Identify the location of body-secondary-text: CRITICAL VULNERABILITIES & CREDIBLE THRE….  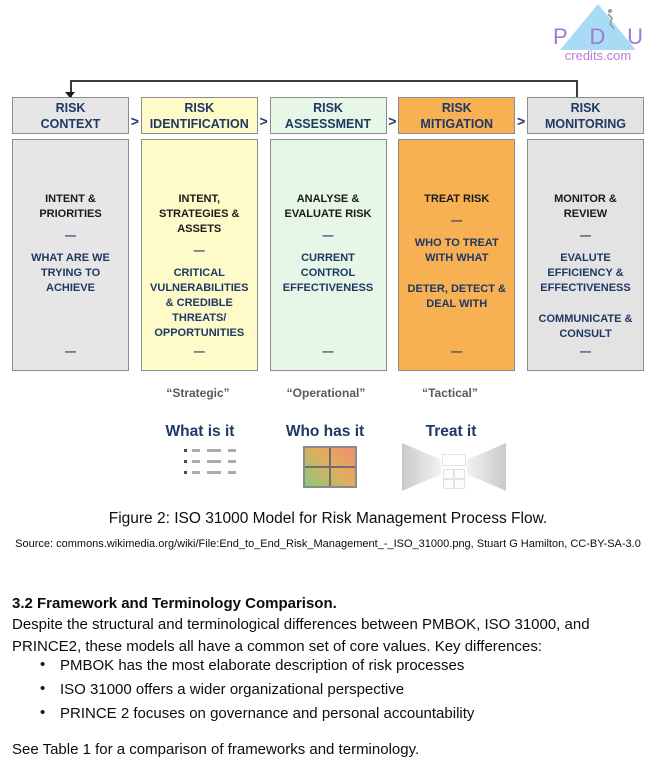
(199, 303).